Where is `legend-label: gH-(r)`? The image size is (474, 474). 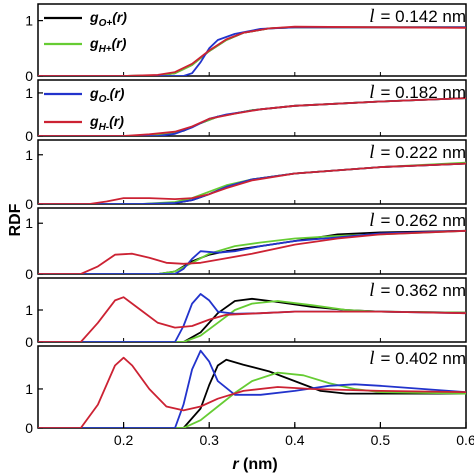
legend-label: gH-(r) is located at coordinates (106, 123).